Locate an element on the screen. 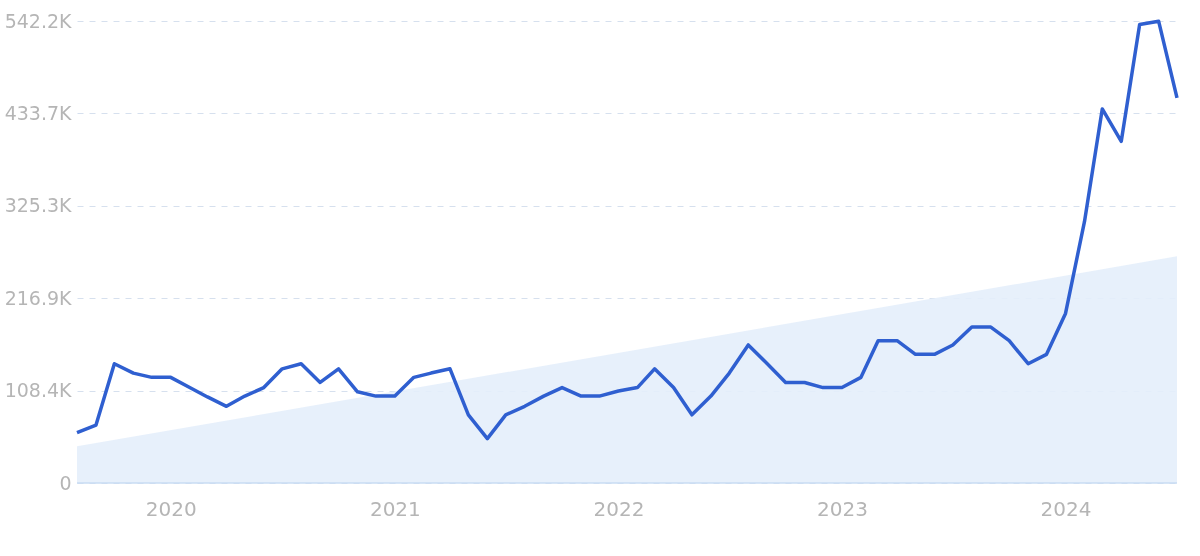 Image resolution: width=1200 pixels, height=556 pixels. y-tick-label: 108.4K is located at coordinates (38, 390).